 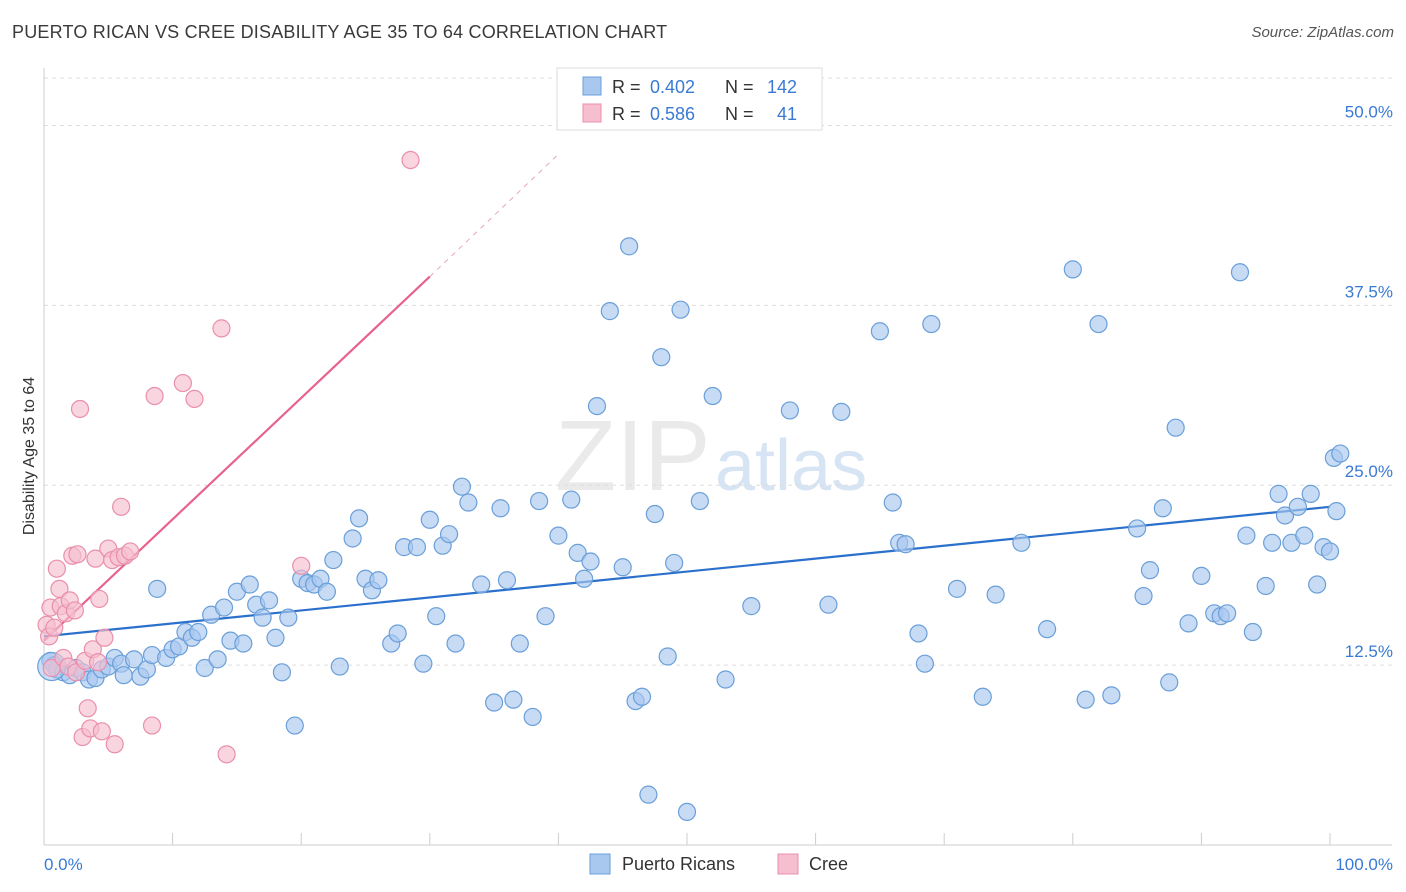 I want to click on source-credit: Source: ZipAtlas.com, so click(x=1322, y=32).